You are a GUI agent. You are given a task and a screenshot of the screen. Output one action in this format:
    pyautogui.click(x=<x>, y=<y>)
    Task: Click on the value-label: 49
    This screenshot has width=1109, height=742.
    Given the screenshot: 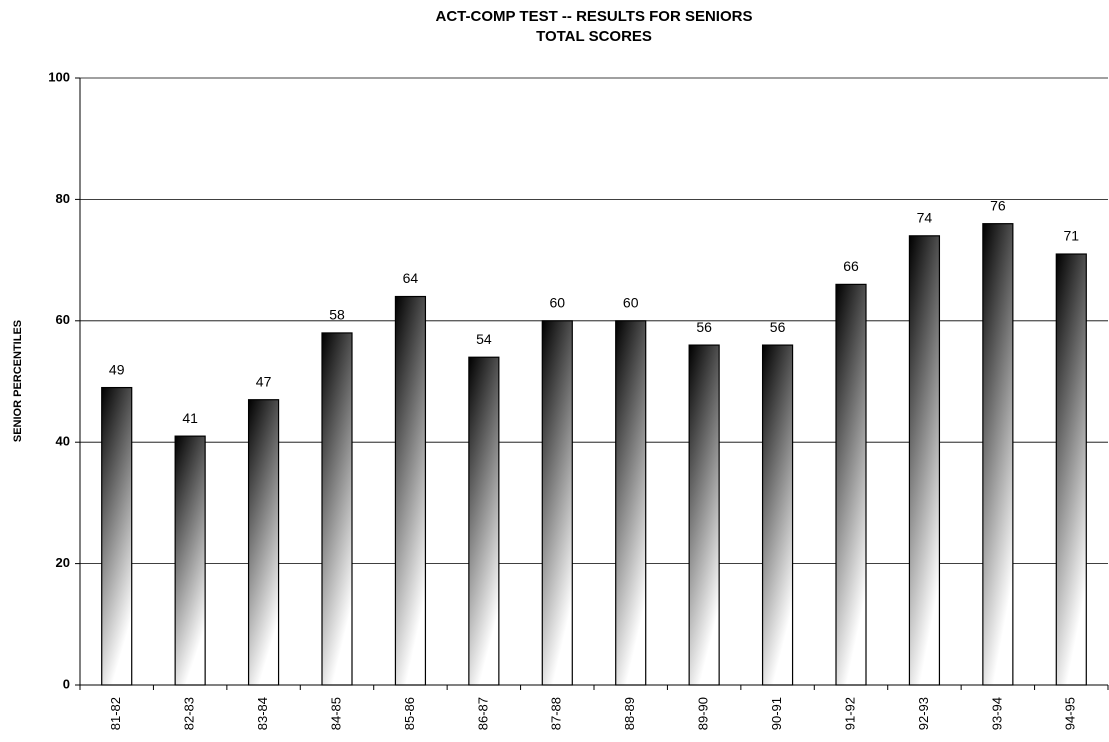 What is the action you would take?
    pyautogui.click(x=117, y=369)
    